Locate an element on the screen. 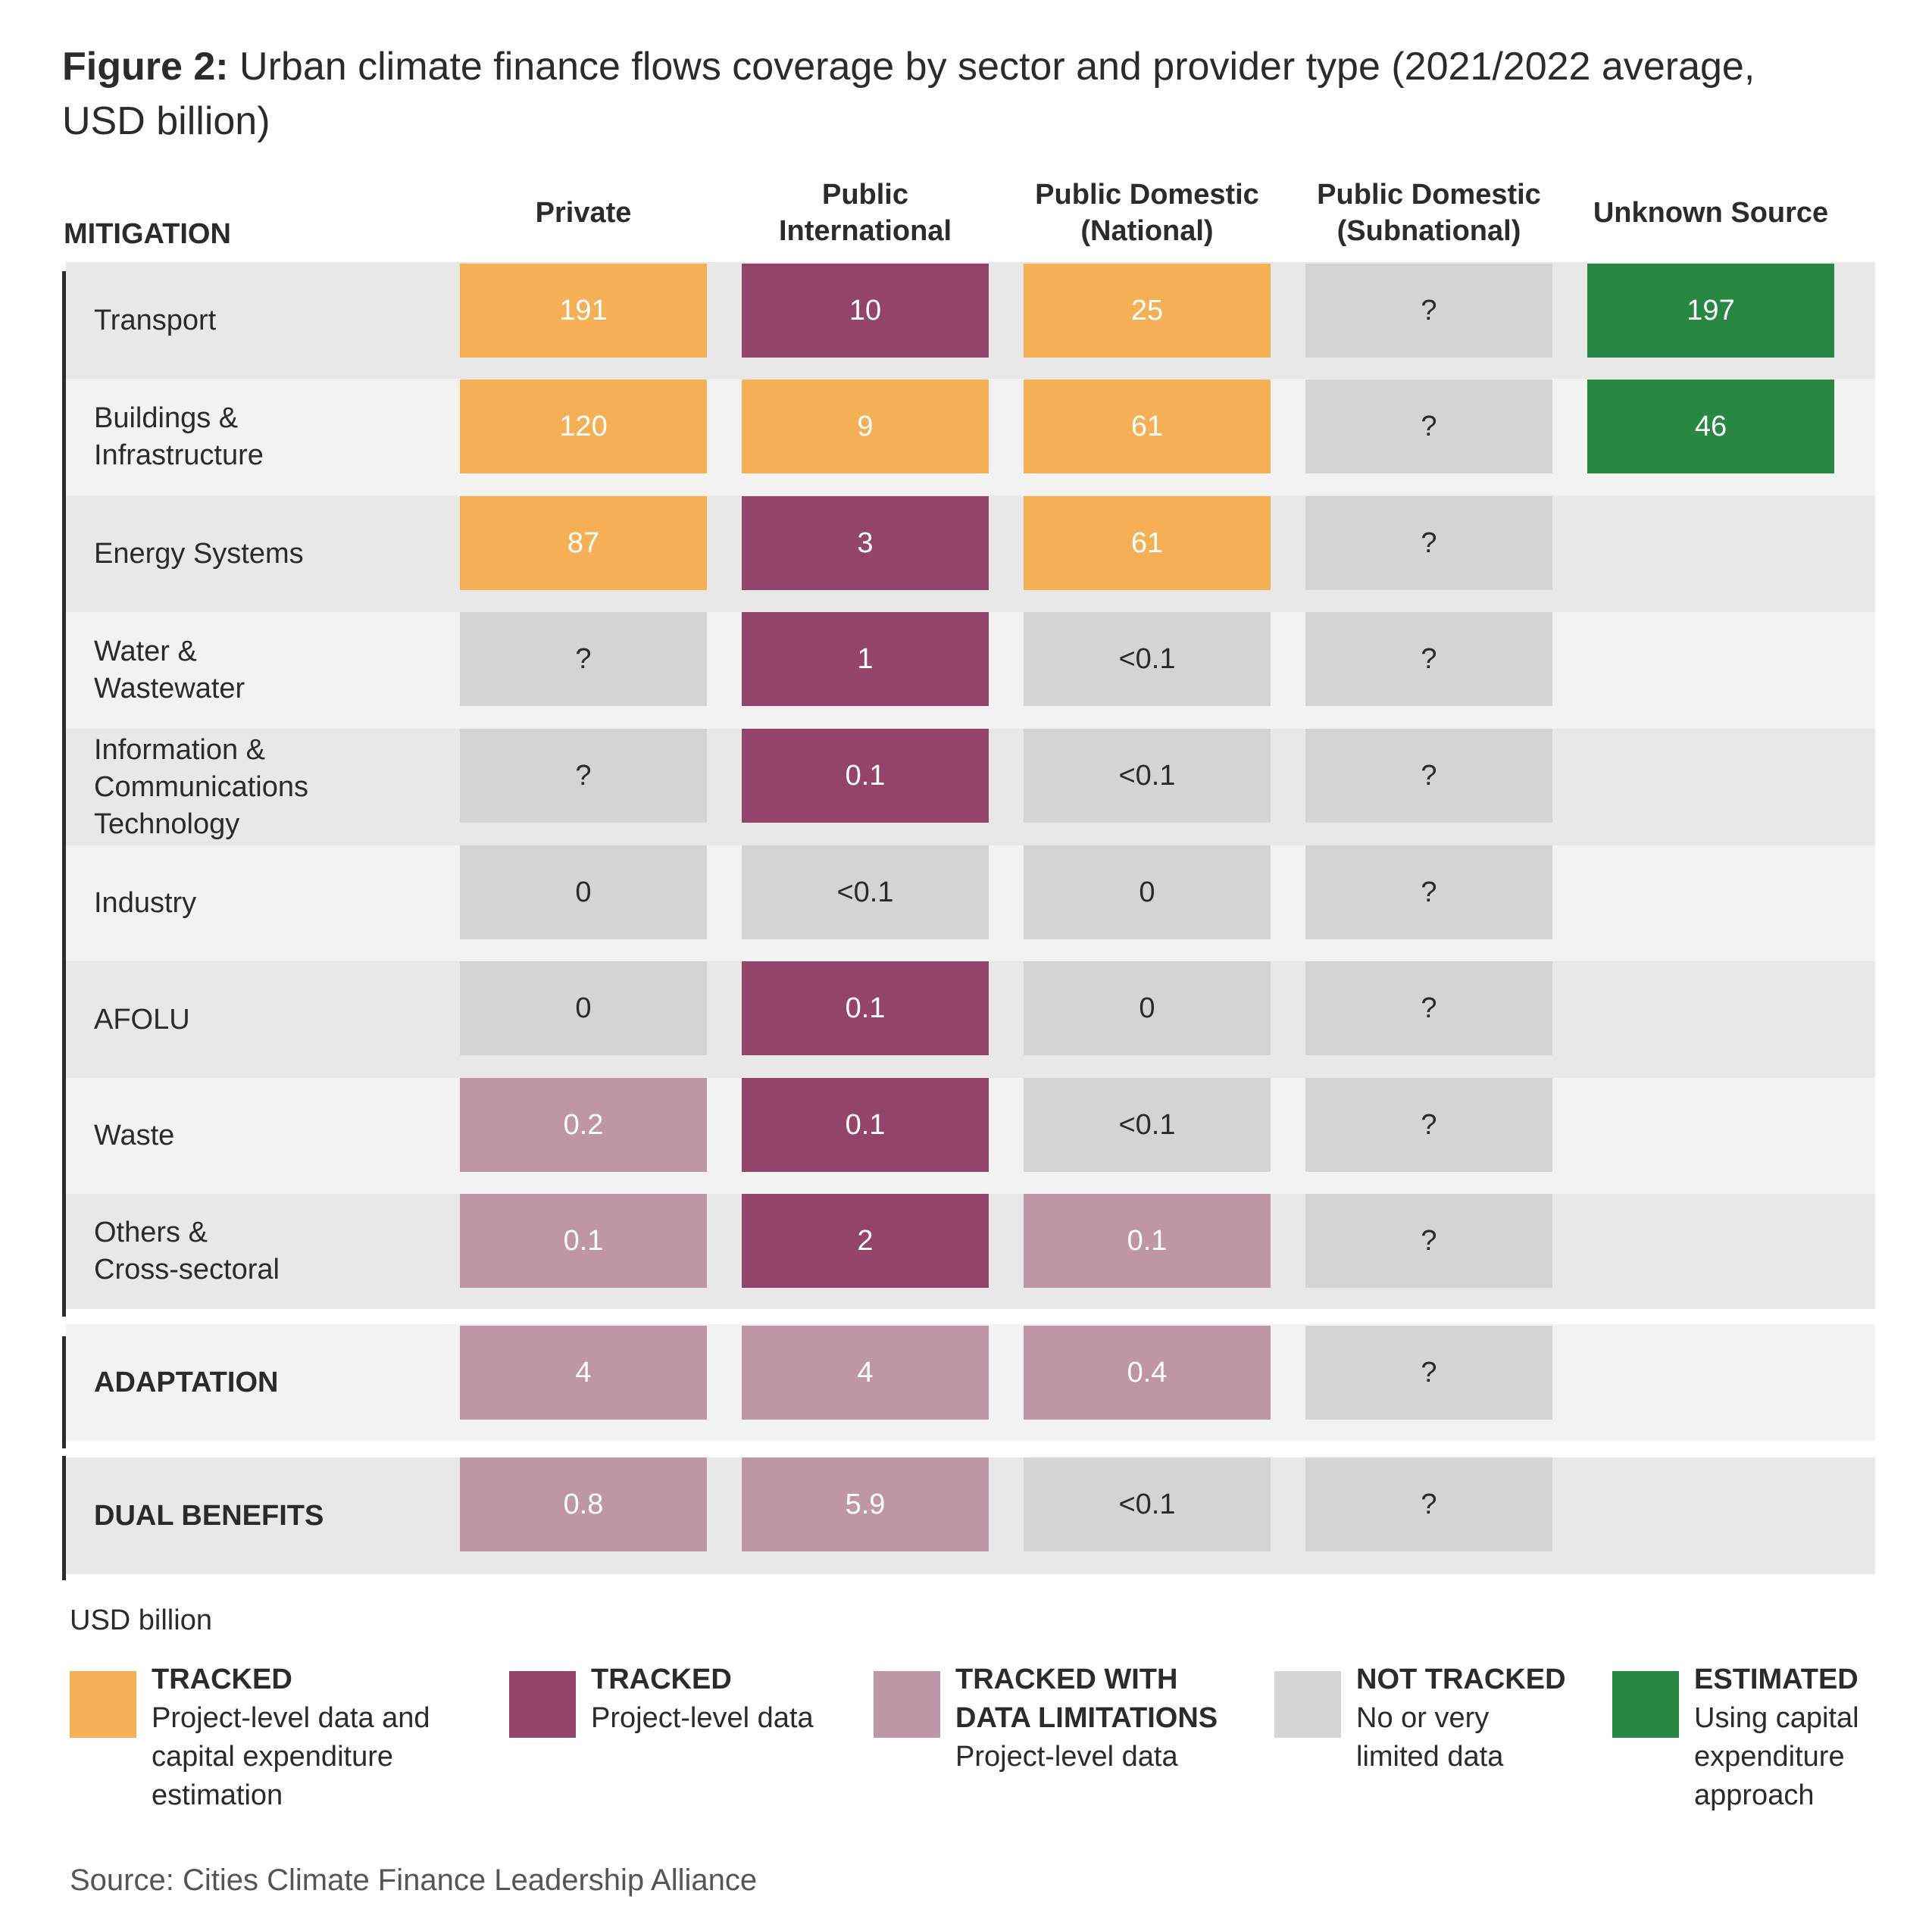  column-header: Private is located at coordinates (583, 213).